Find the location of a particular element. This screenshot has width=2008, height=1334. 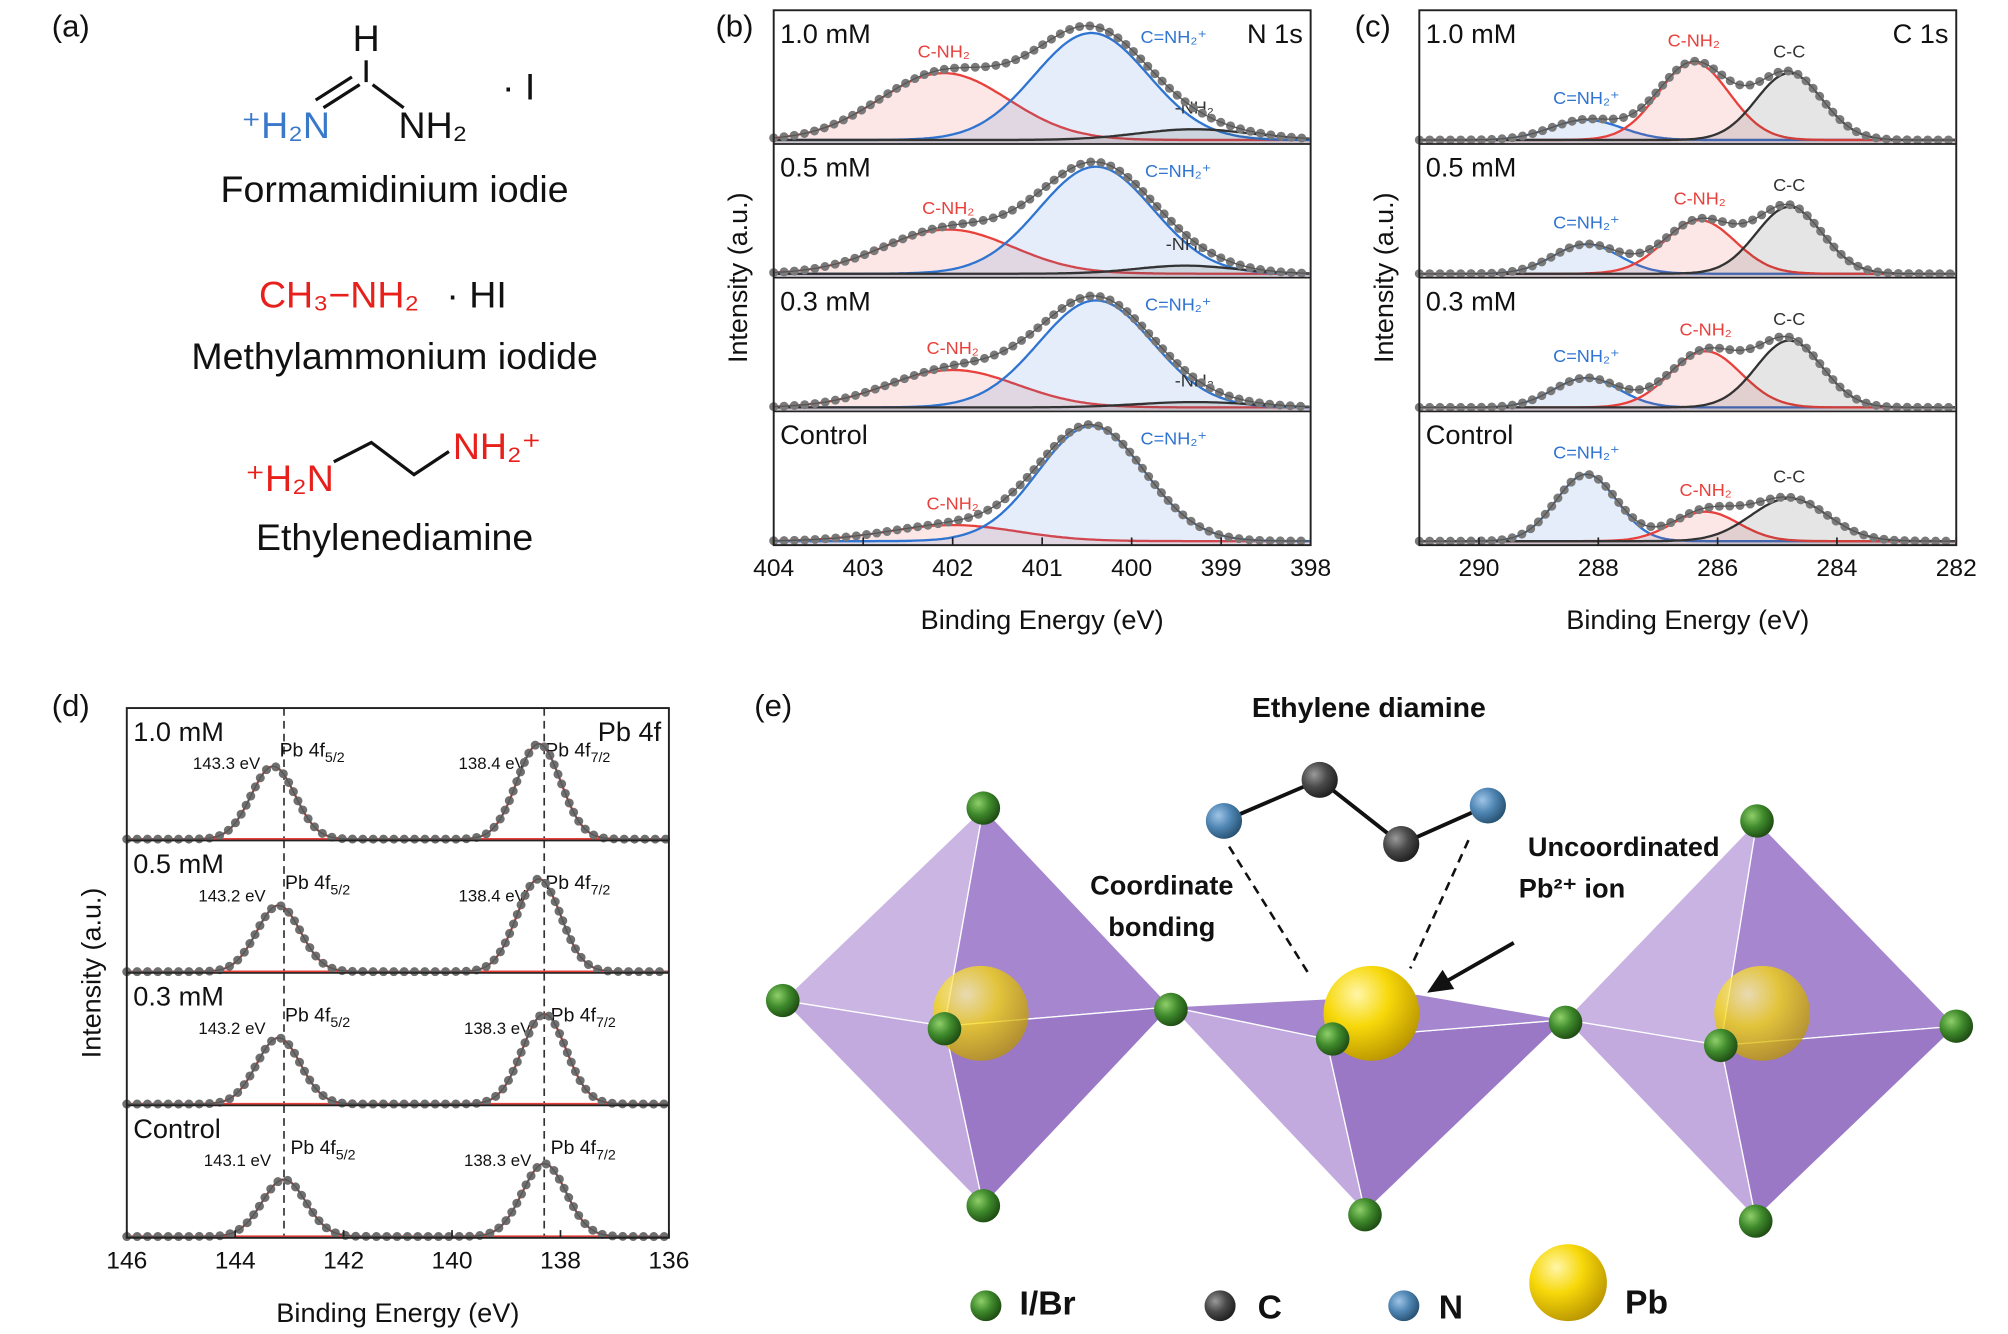

plot-frame is located at coordinates (1688, 278).